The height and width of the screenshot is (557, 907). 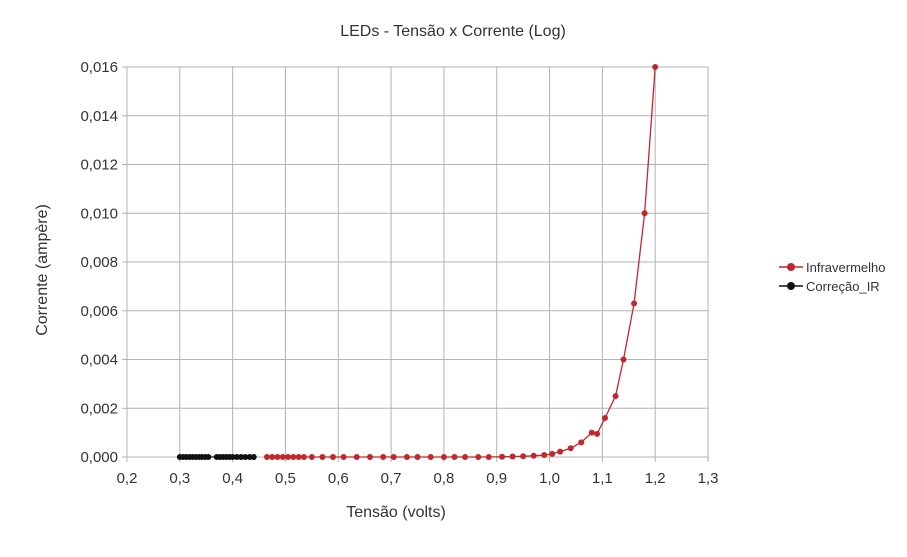 I want to click on x-tick-label: 0,7, so click(x=391, y=478).